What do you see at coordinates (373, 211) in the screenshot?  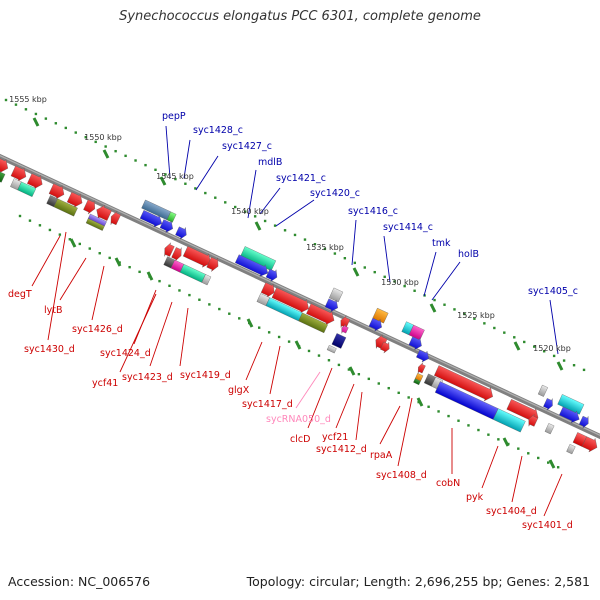 I see `gene-label-syc1416_c: syc1416_c` at bounding box center [373, 211].